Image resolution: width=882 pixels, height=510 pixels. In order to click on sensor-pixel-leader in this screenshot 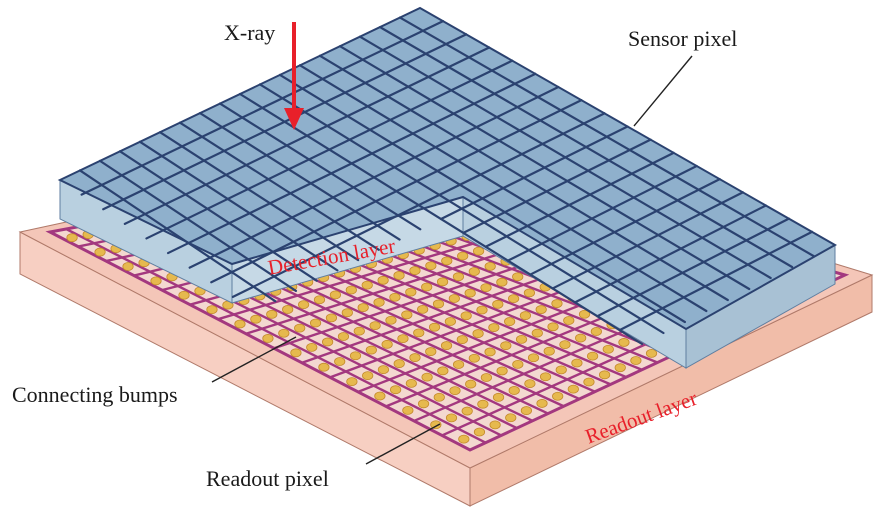, I will do `click(663, 91)`.